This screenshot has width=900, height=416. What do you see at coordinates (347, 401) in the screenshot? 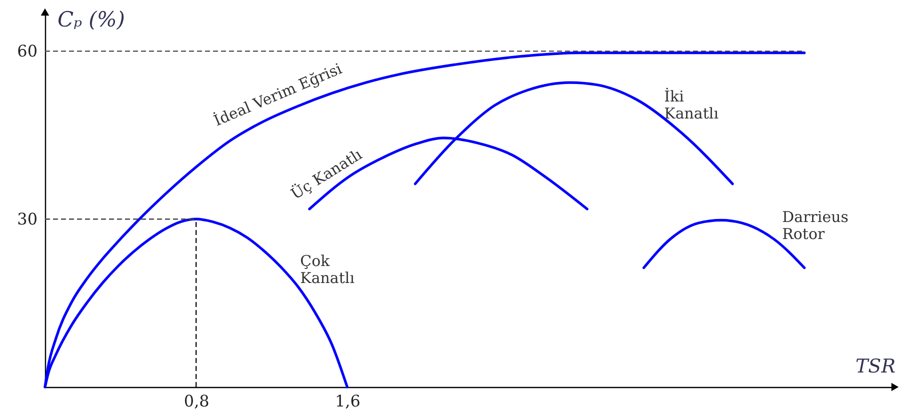
I see `x-tick-label: 1,6` at bounding box center [347, 401].